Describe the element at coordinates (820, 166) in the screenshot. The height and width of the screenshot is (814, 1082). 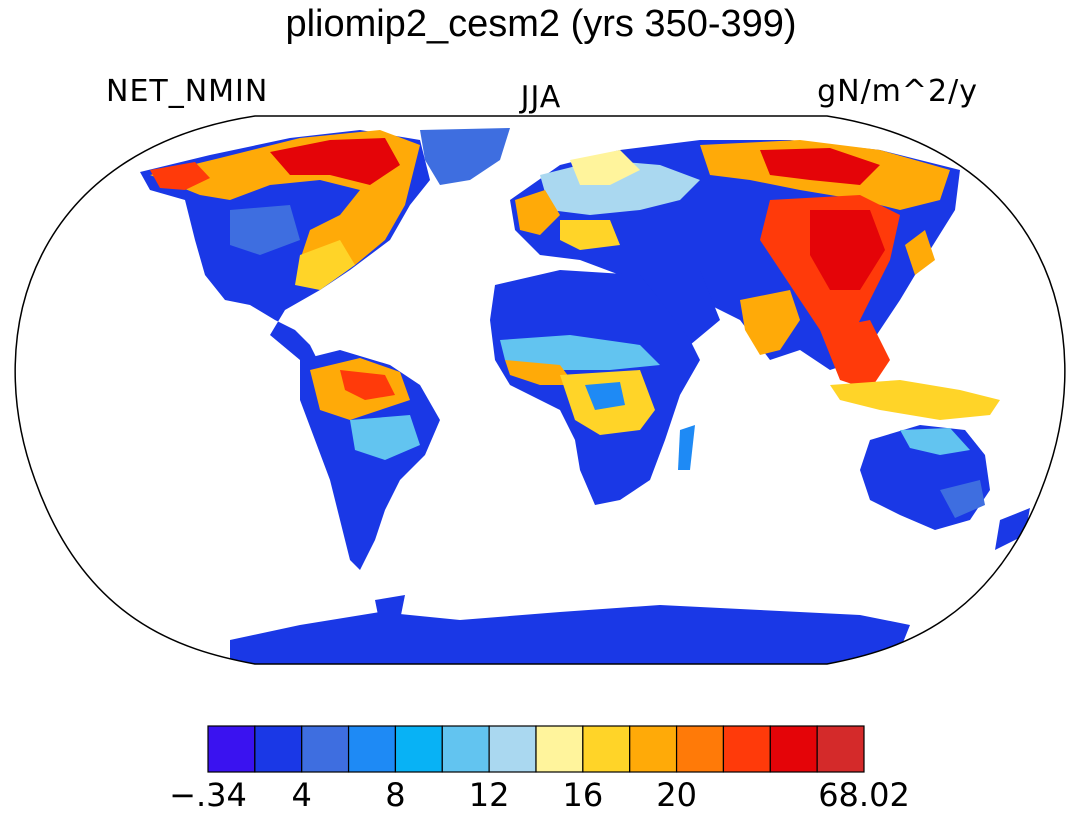
I see `siberia-max` at that location.